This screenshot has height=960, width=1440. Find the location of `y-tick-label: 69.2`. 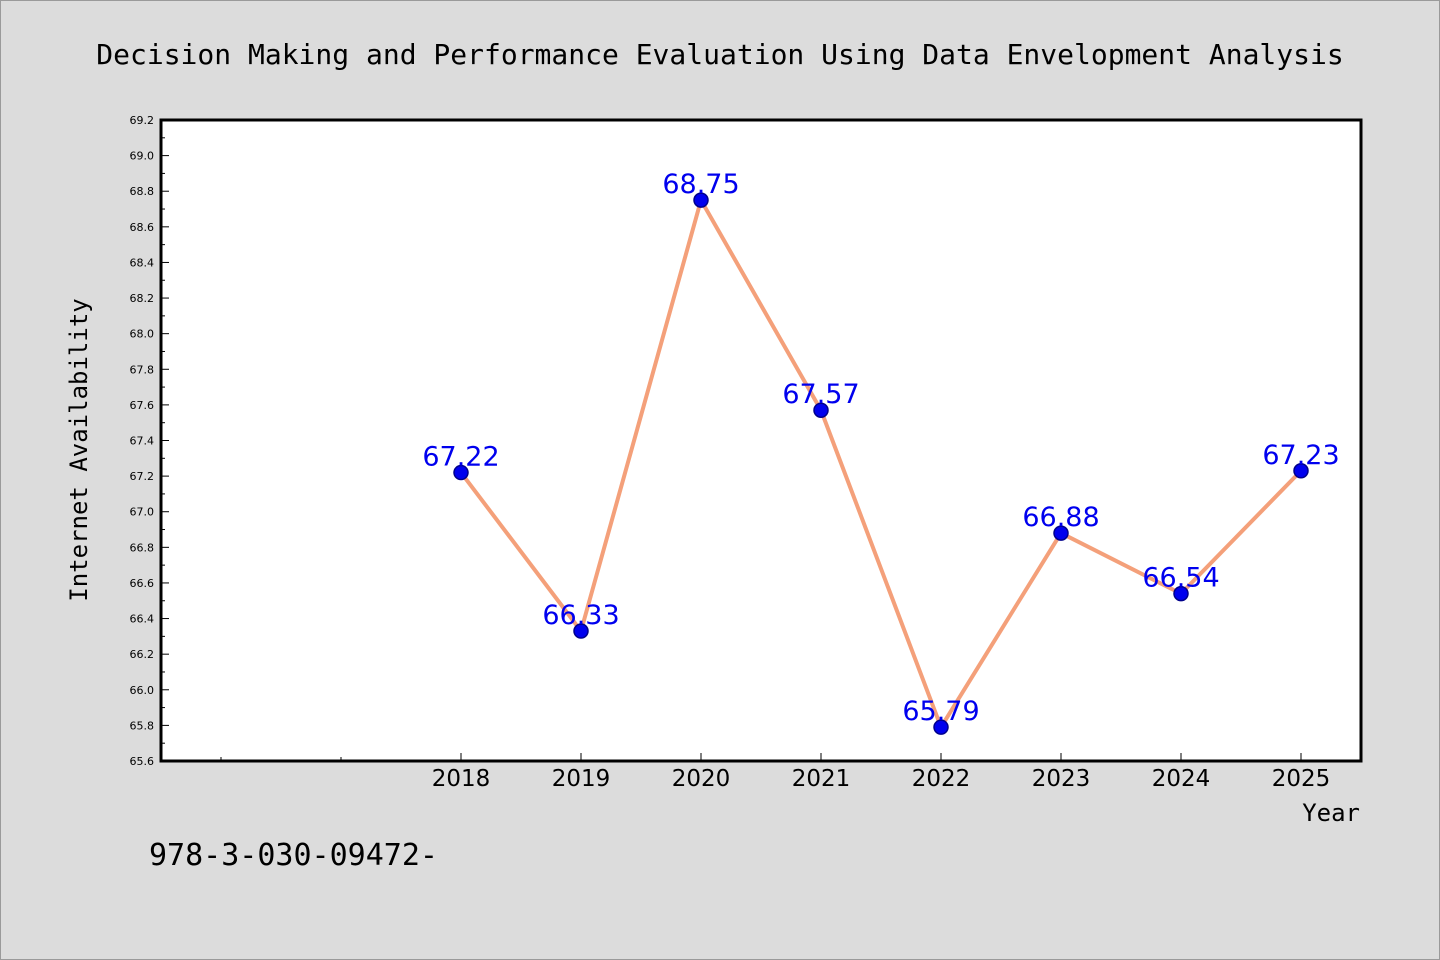

y-tick-label: 69.2 is located at coordinates (142, 120).